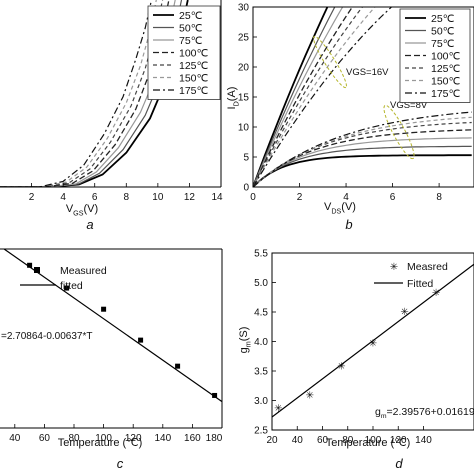 The image size is (474, 474). Describe the element at coordinates (233, 98) in the screenshot. I see `panel-b-y-axis-label: ID(A)` at that location.